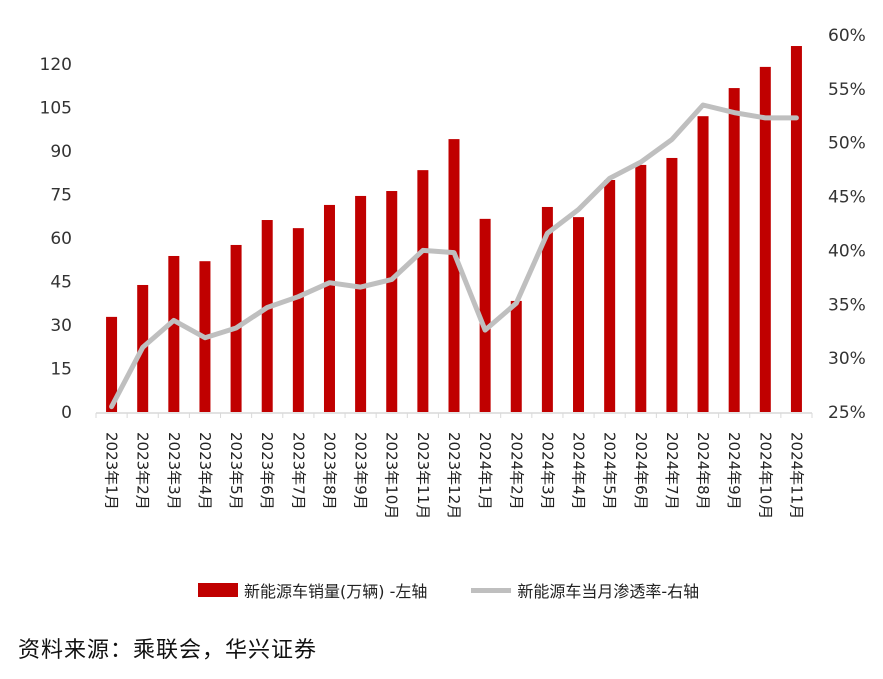 The width and height of the screenshot is (883, 679). What do you see at coordinates (672, 471) in the screenshot?
I see `x-tick-label: 2024年7月` at bounding box center [672, 471].